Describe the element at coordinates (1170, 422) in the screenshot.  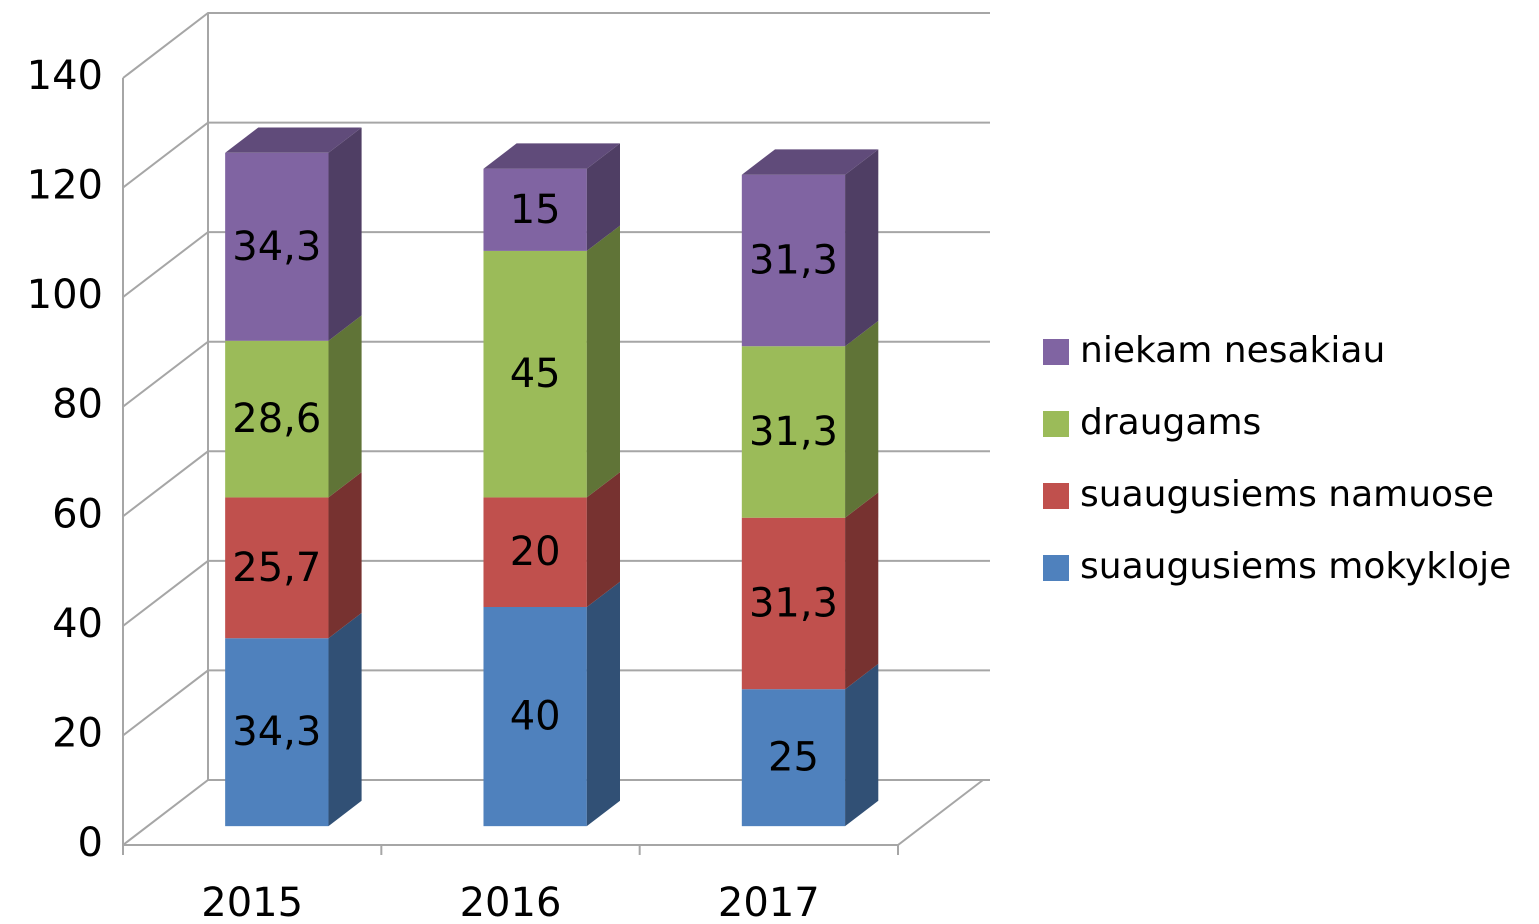
I see `legend-label: draugams` at that location.